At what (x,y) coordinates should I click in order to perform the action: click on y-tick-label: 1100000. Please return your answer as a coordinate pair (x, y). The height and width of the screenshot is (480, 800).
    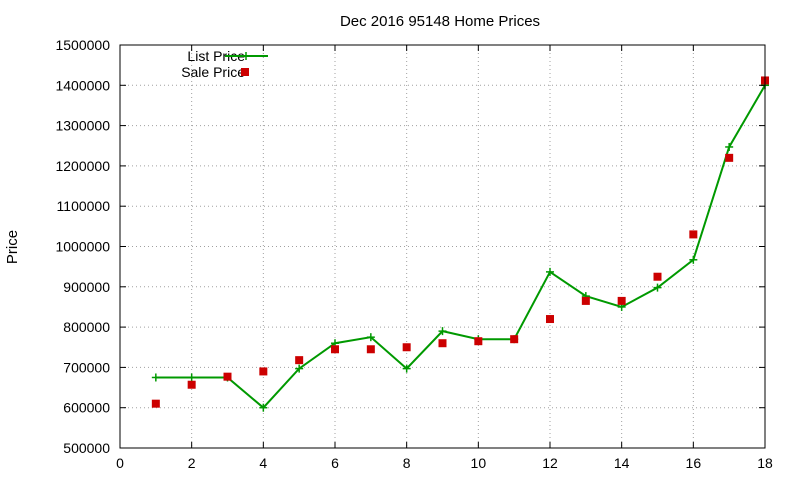
    Looking at the image, I should click on (84, 206).